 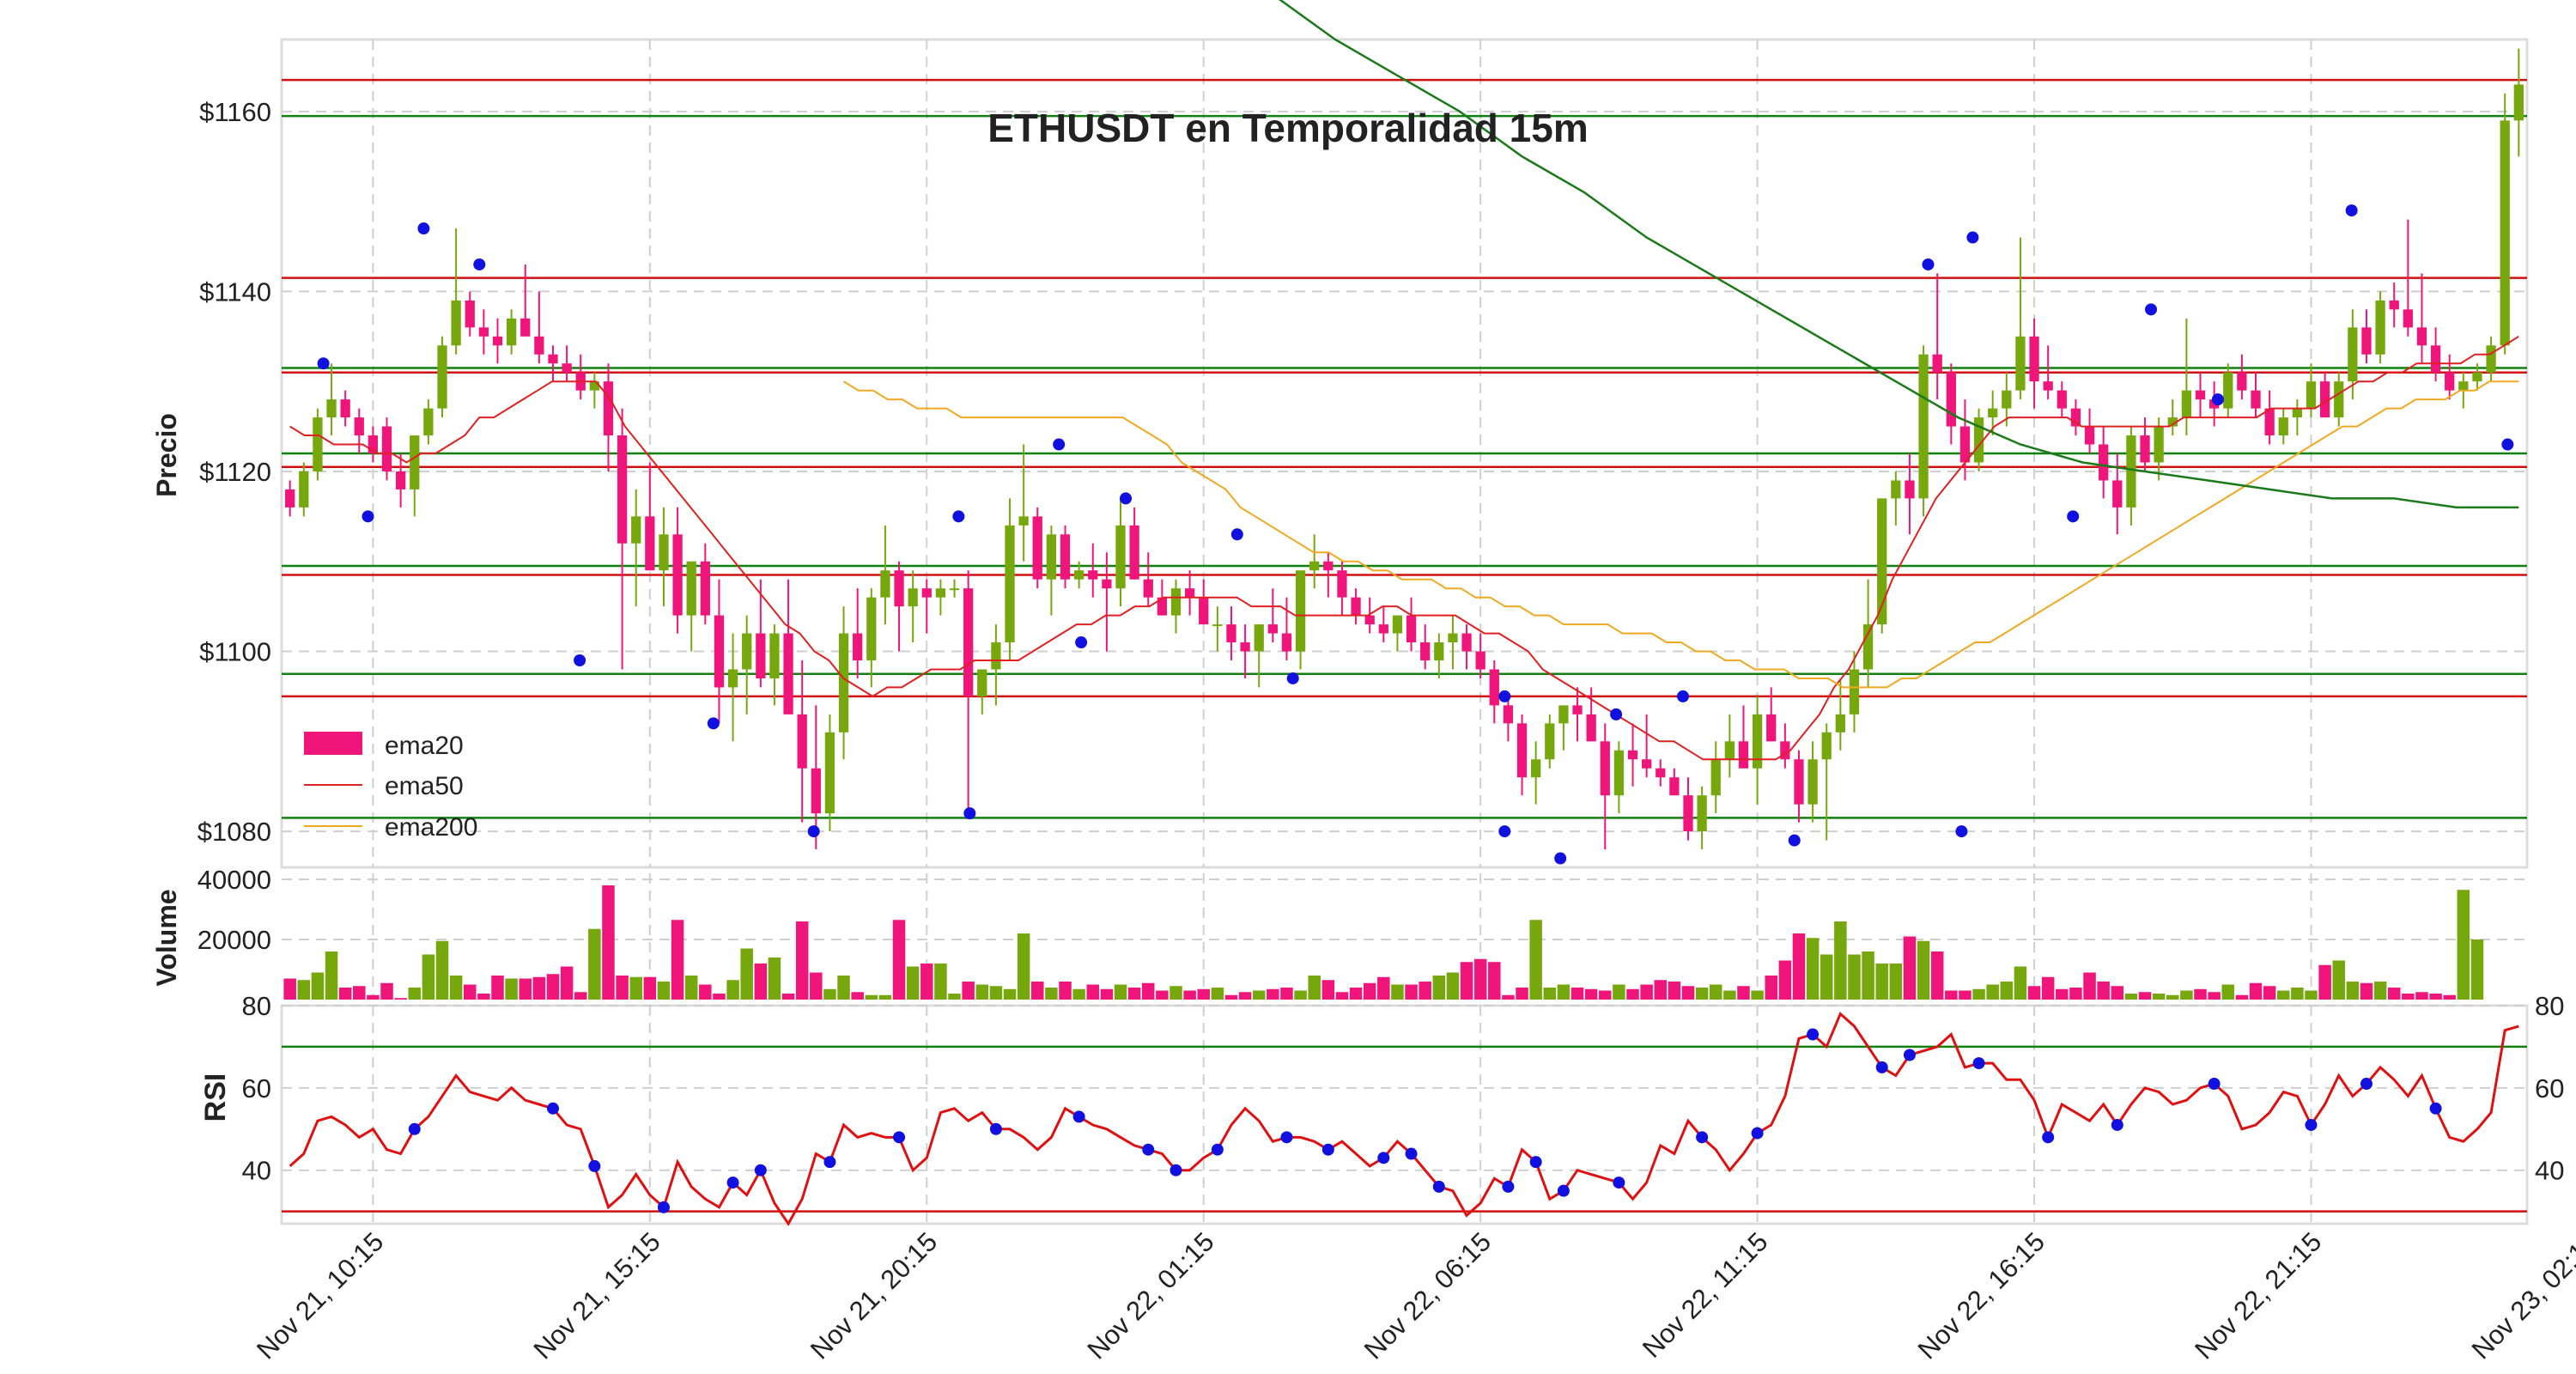 What do you see at coordinates (235, 112) in the screenshot?
I see `price-tick-label-4: $1160` at bounding box center [235, 112].